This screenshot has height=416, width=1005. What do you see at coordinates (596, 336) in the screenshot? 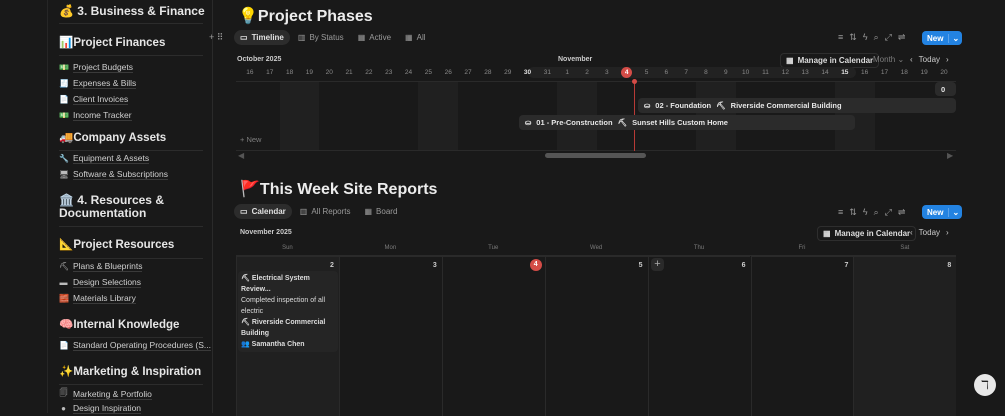
I see `calendar-day-cell: 5` at bounding box center [596, 336].